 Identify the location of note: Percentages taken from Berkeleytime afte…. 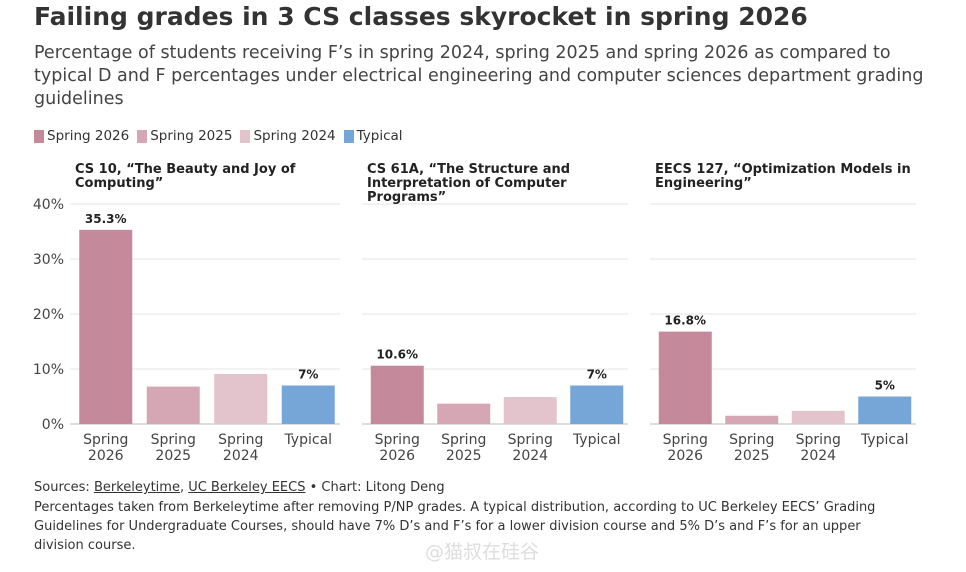
(455, 526).